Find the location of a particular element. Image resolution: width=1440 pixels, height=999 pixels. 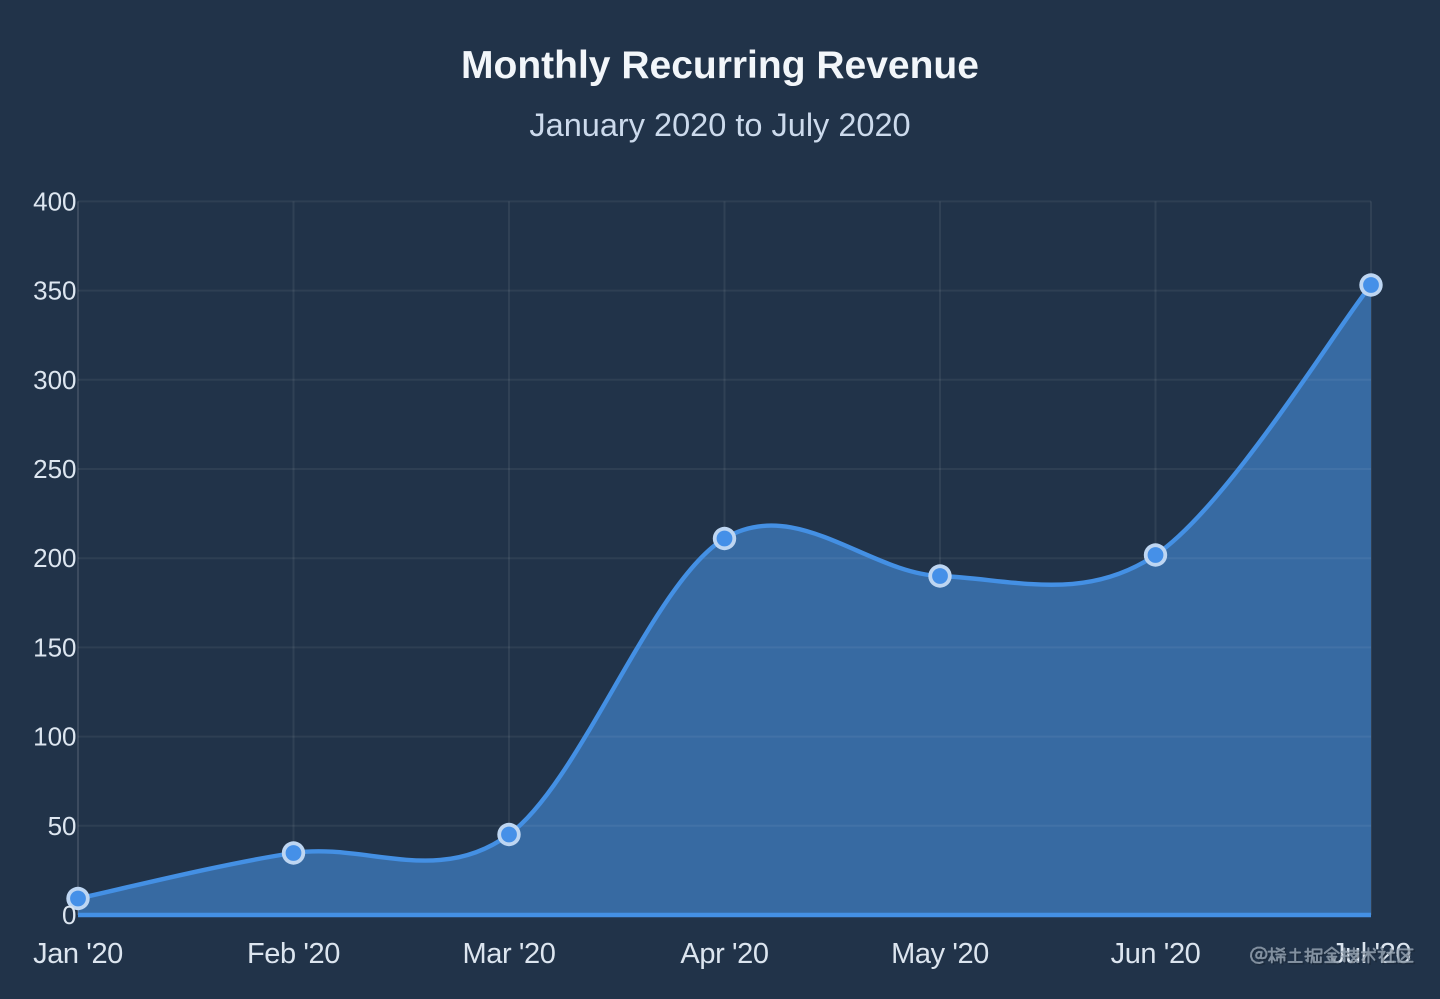

svg-text: Monthly Recurring Revenue is located at coordinates (720, 65).